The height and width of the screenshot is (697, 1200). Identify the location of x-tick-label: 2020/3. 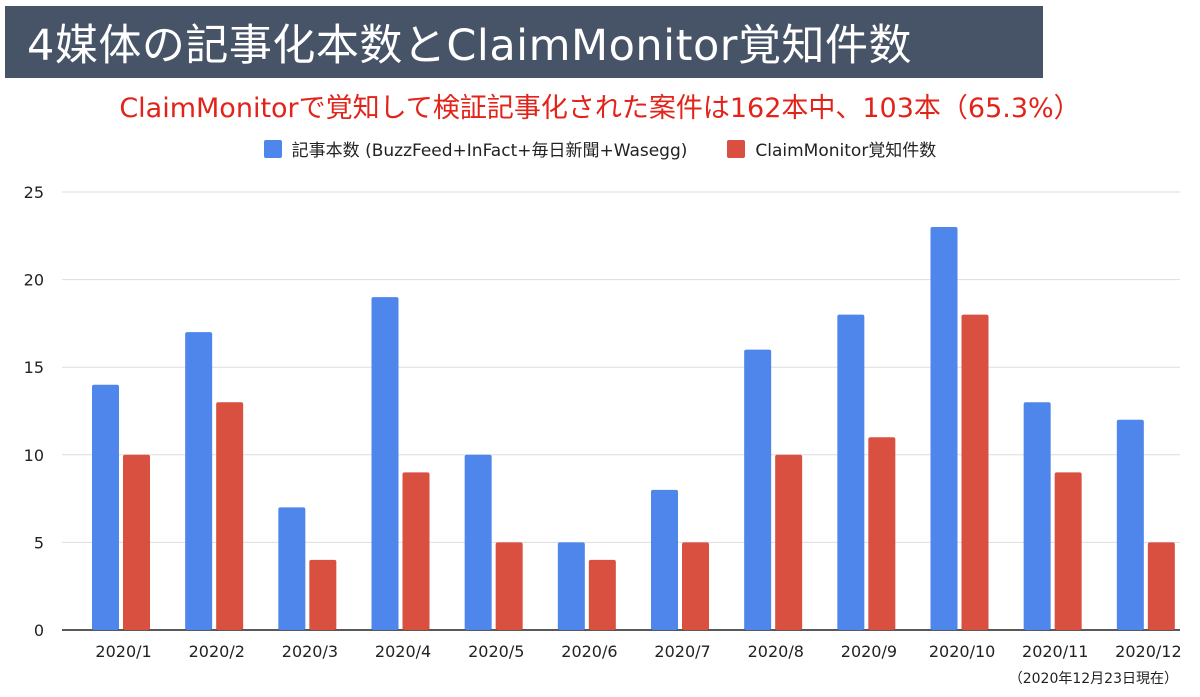
(310, 651).